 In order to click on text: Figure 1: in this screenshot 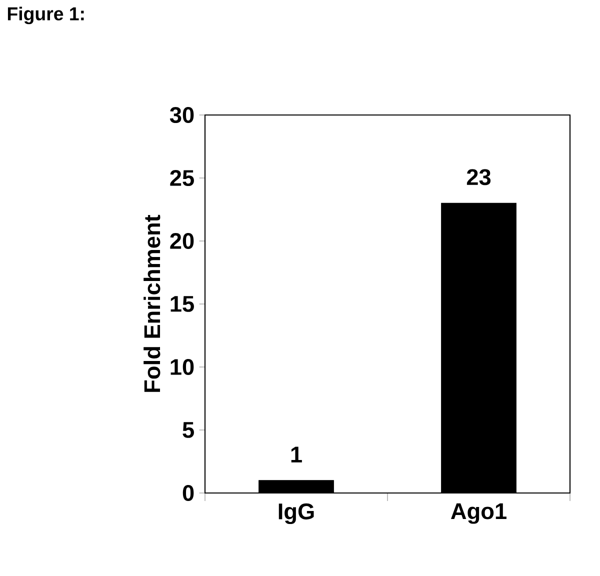, I will do `click(46, 15)`.